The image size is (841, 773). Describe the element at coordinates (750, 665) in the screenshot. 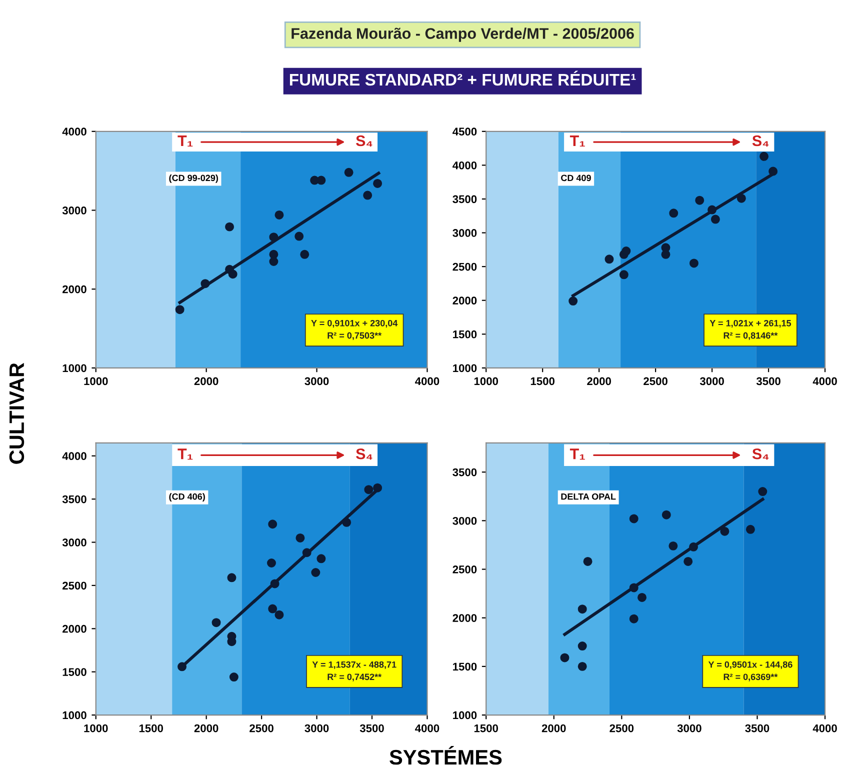

I see `annotation: Y = 0,9501x - 144,86` at that location.